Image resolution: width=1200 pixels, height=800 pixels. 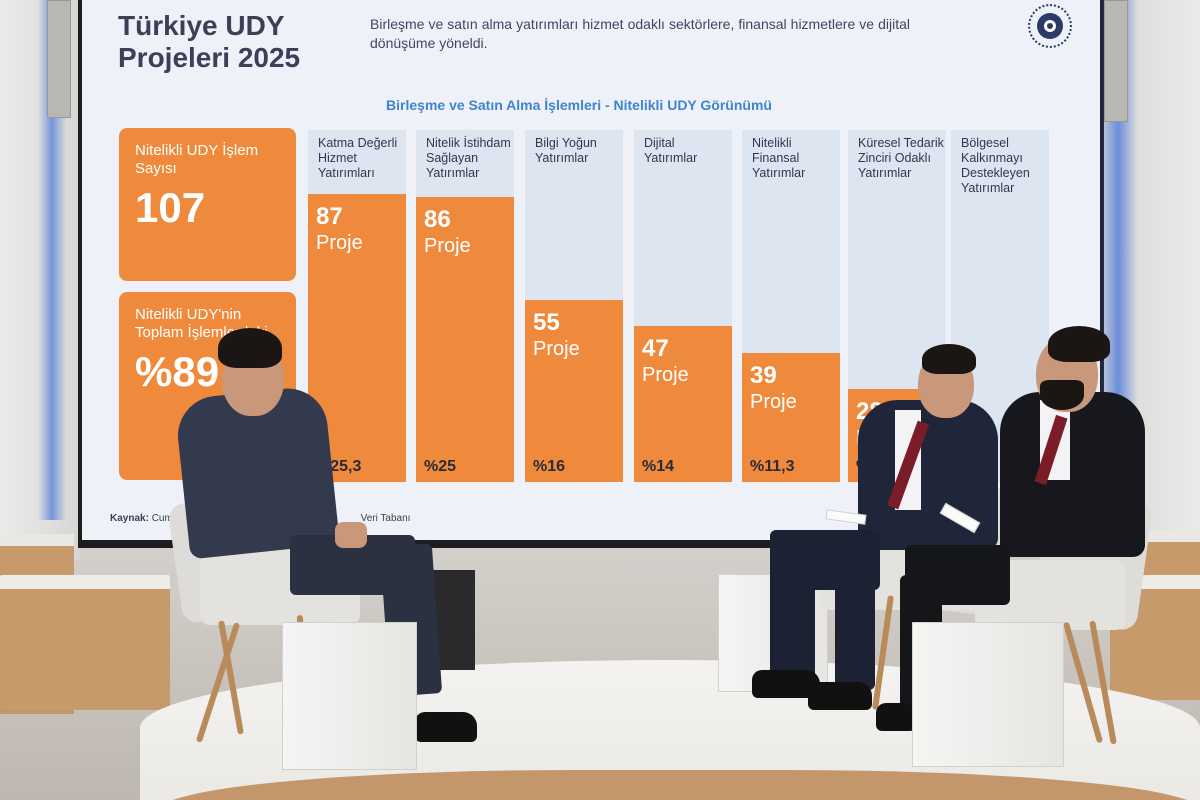 What do you see at coordinates (207, 204) in the screenshot?
I see `kpi-card-count: Nitelikli UDY İşlem Sayısı 107` at bounding box center [207, 204].